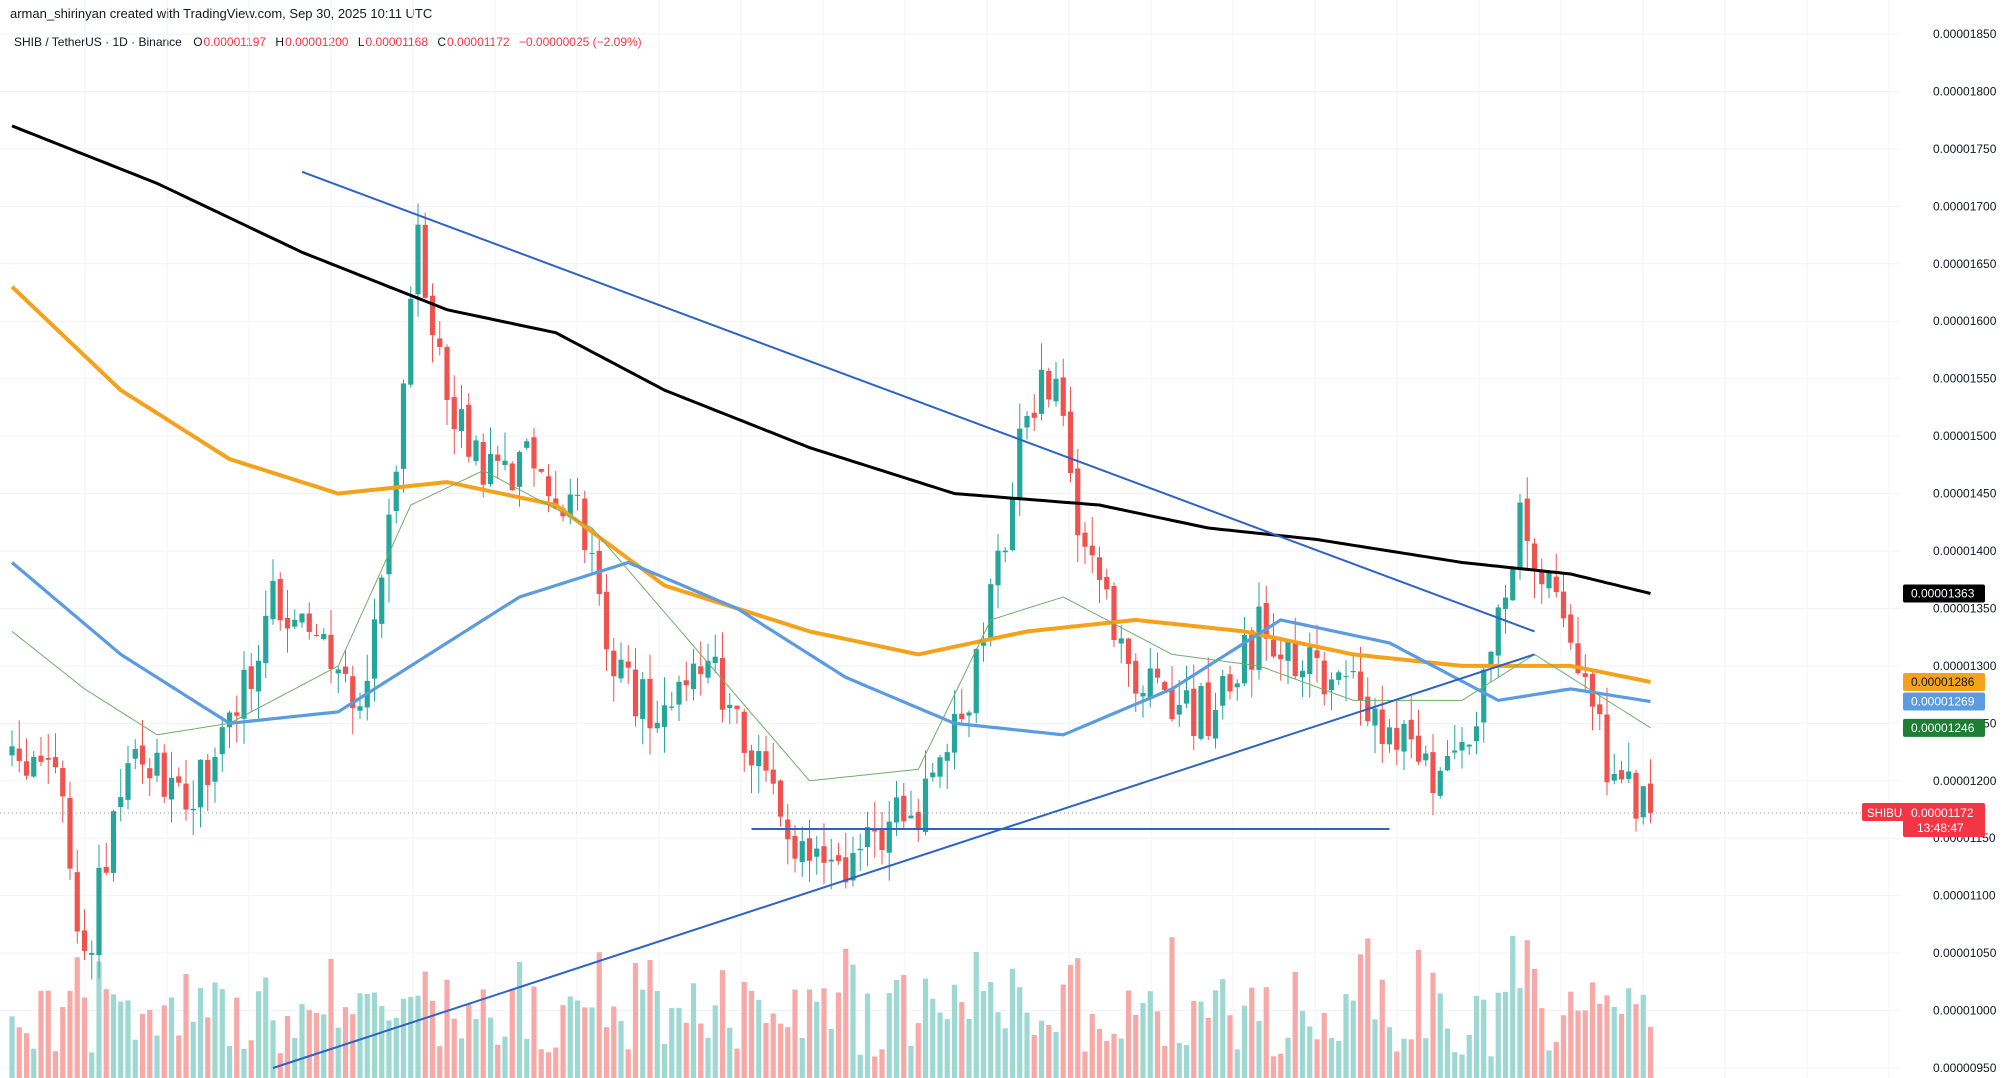  I want to click on current-price-bg, so click(1944, 819).